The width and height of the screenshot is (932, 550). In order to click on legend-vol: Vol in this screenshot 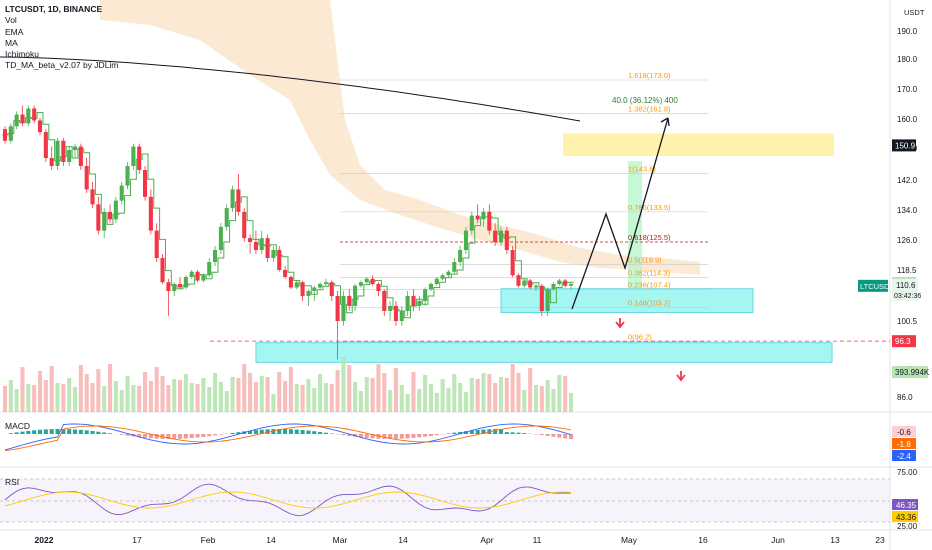, I will do `click(11, 20)`.